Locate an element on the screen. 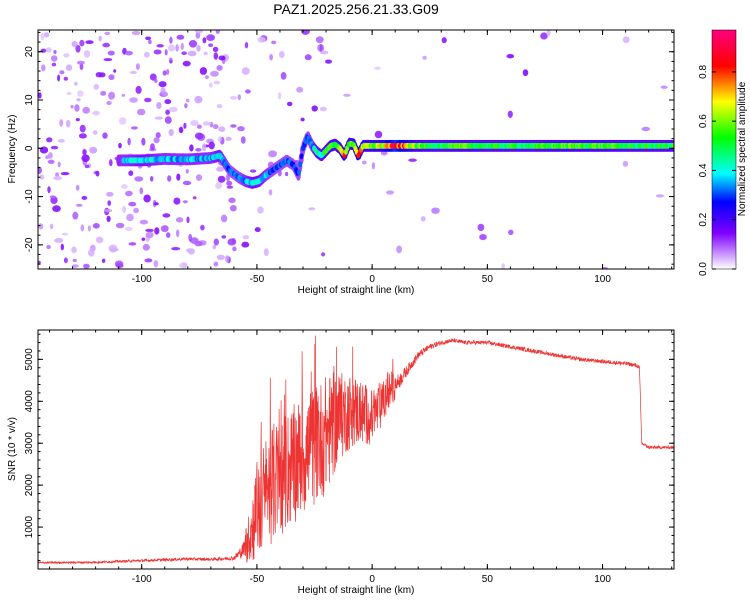 This screenshot has height=600, width=750. colorbar-tick-label: 0.2 is located at coordinates (703, 219).